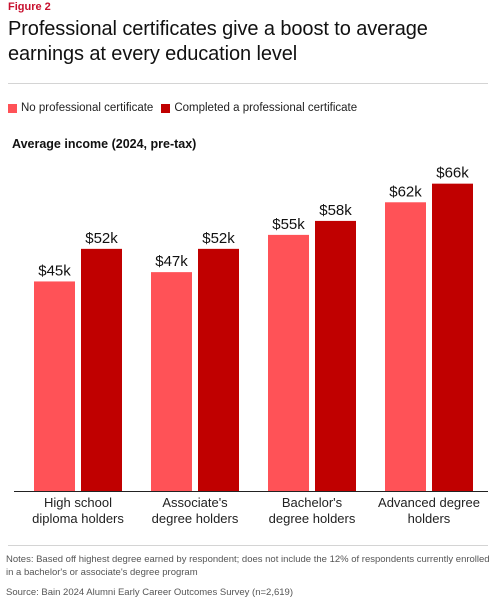 The width and height of the screenshot is (492, 600). Describe the element at coordinates (405, 191) in the screenshot. I see `data-label: $62k` at that location.